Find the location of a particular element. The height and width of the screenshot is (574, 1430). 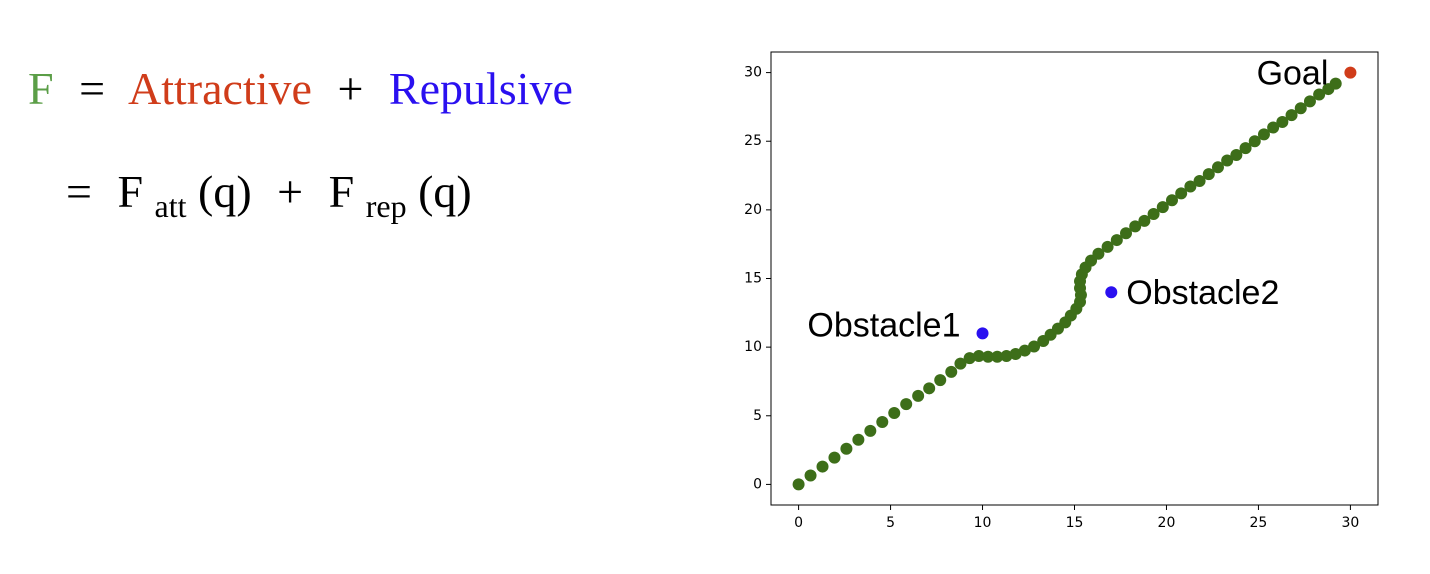

y-tick-label: 25 is located at coordinates (753, 141).